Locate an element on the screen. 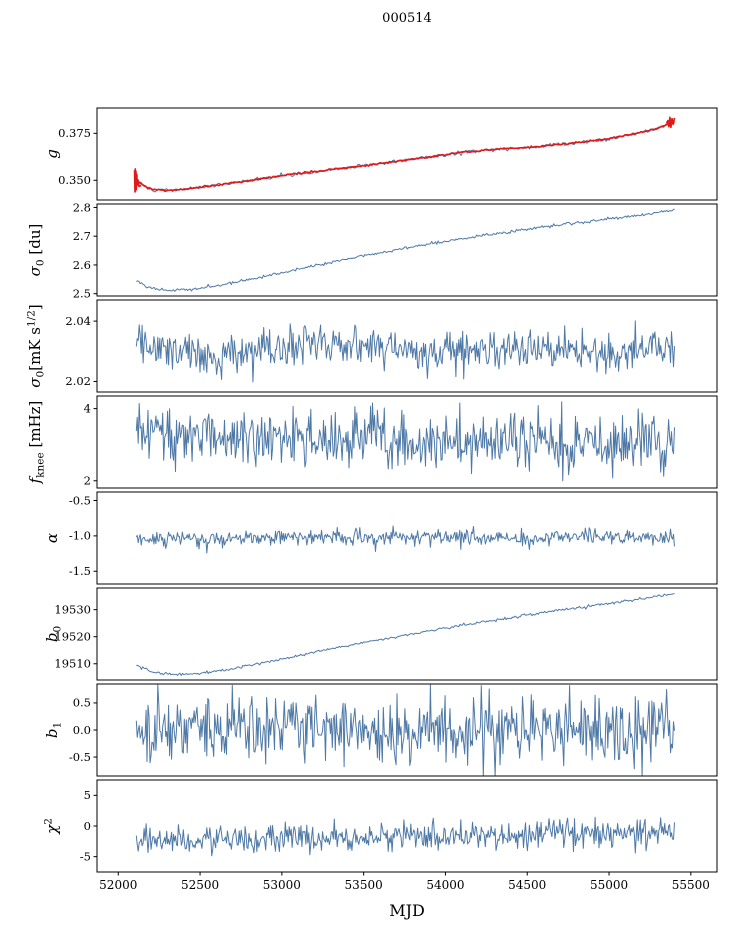 This screenshot has height=944, width=729. g-data-line is located at coordinates (404, 156).